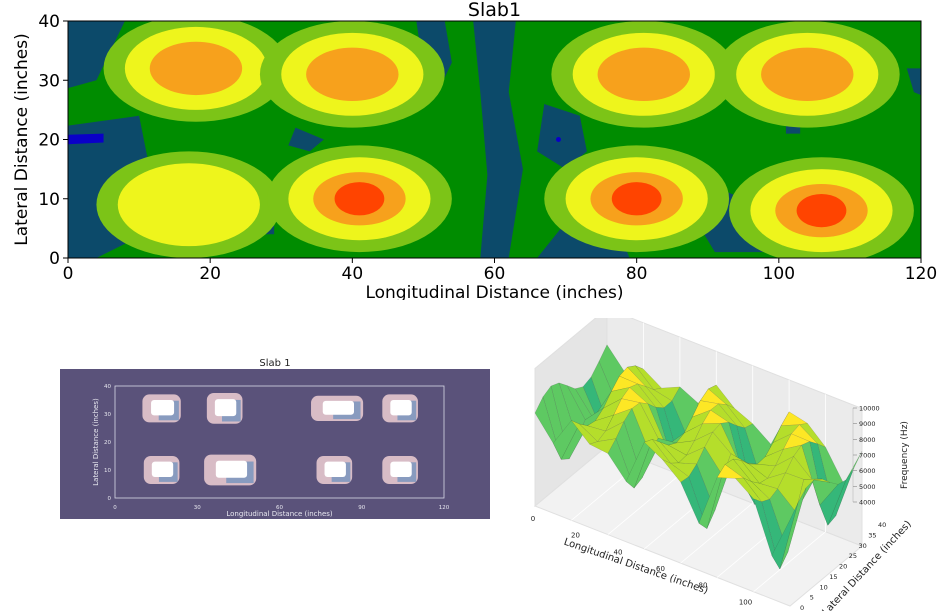 This screenshot has width=938, height=611. What do you see at coordinates (703, 586) in the screenshot?
I see `surface-x-tick-label: 80` at bounding box center [703, 586].